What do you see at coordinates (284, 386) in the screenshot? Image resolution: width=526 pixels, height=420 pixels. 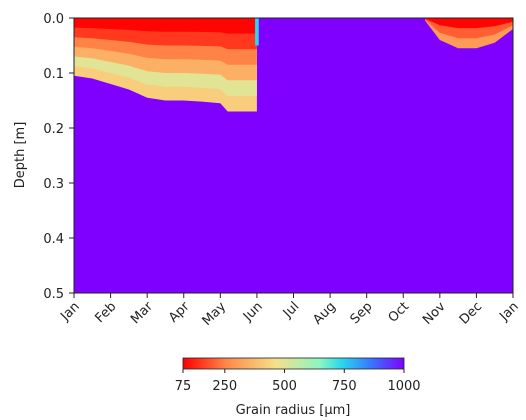 I see `colorbar-tick-label: 500` at bounding box center [284, 386].